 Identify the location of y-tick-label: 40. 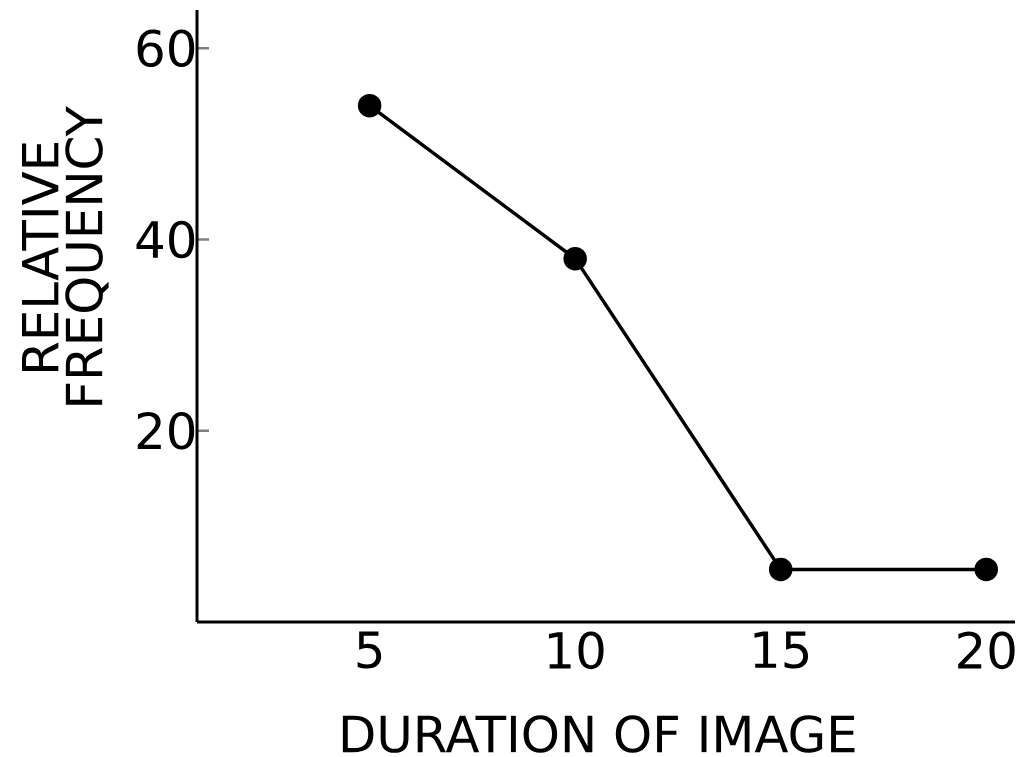
(165, 239).